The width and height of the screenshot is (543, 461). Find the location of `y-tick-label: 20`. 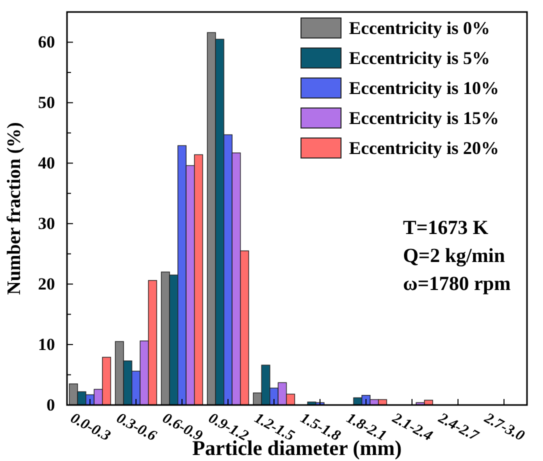

y-tick-label: 20 is located at coordinates (46, 284).